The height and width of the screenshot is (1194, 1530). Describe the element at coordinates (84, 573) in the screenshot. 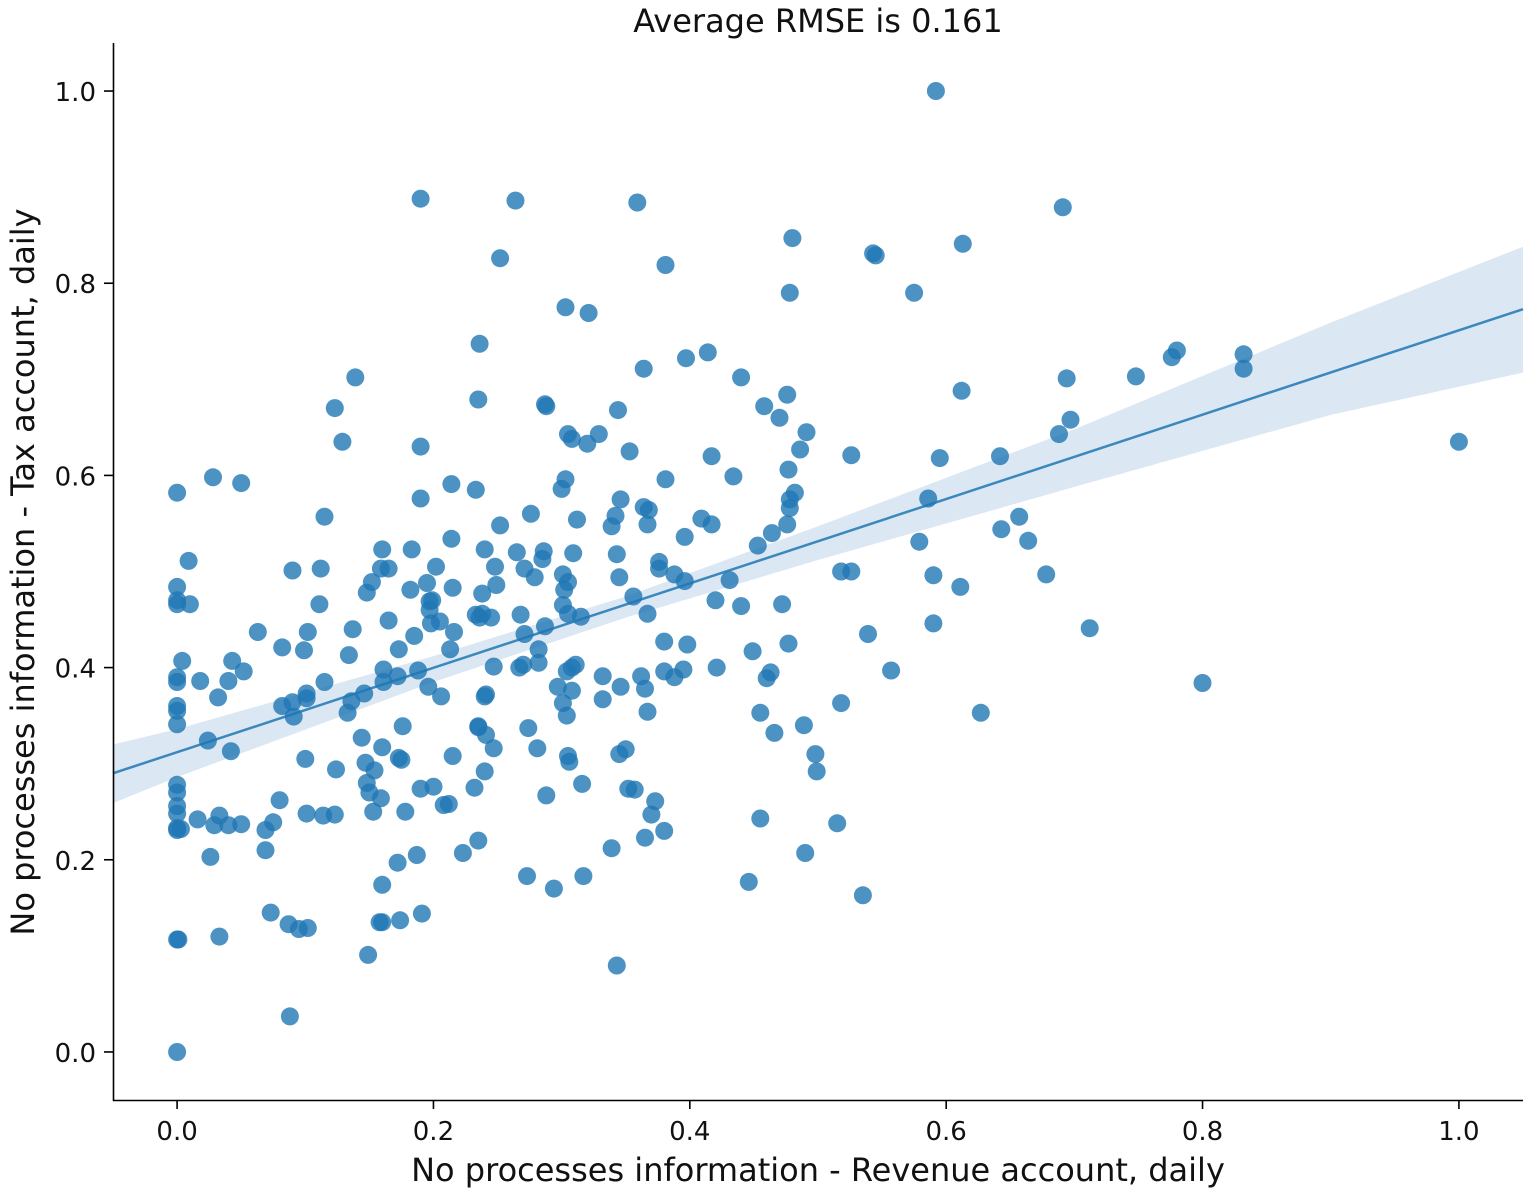

I see `y-axis-ticks: 0.0 0.2 0.4 0.6 0.8 1.0` at that location.